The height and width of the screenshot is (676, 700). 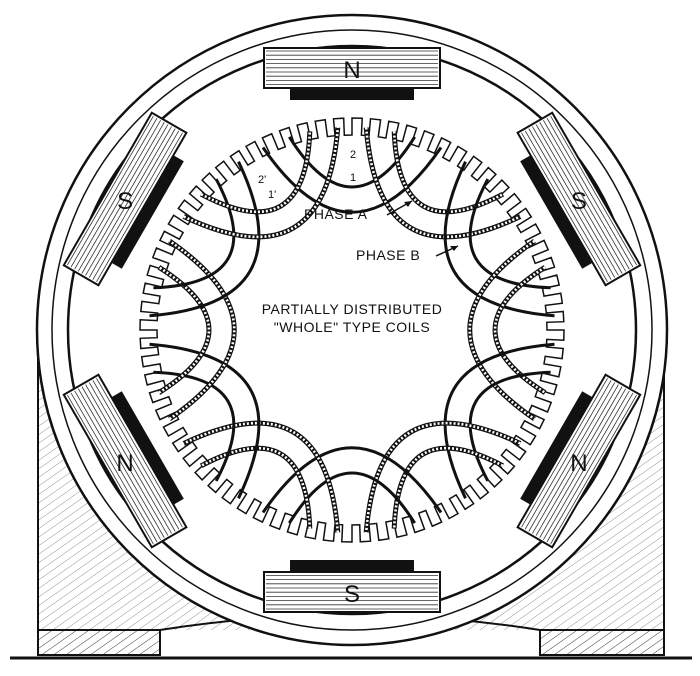 I want to click on pole-lower-right: N, so click(x=579, y=461).